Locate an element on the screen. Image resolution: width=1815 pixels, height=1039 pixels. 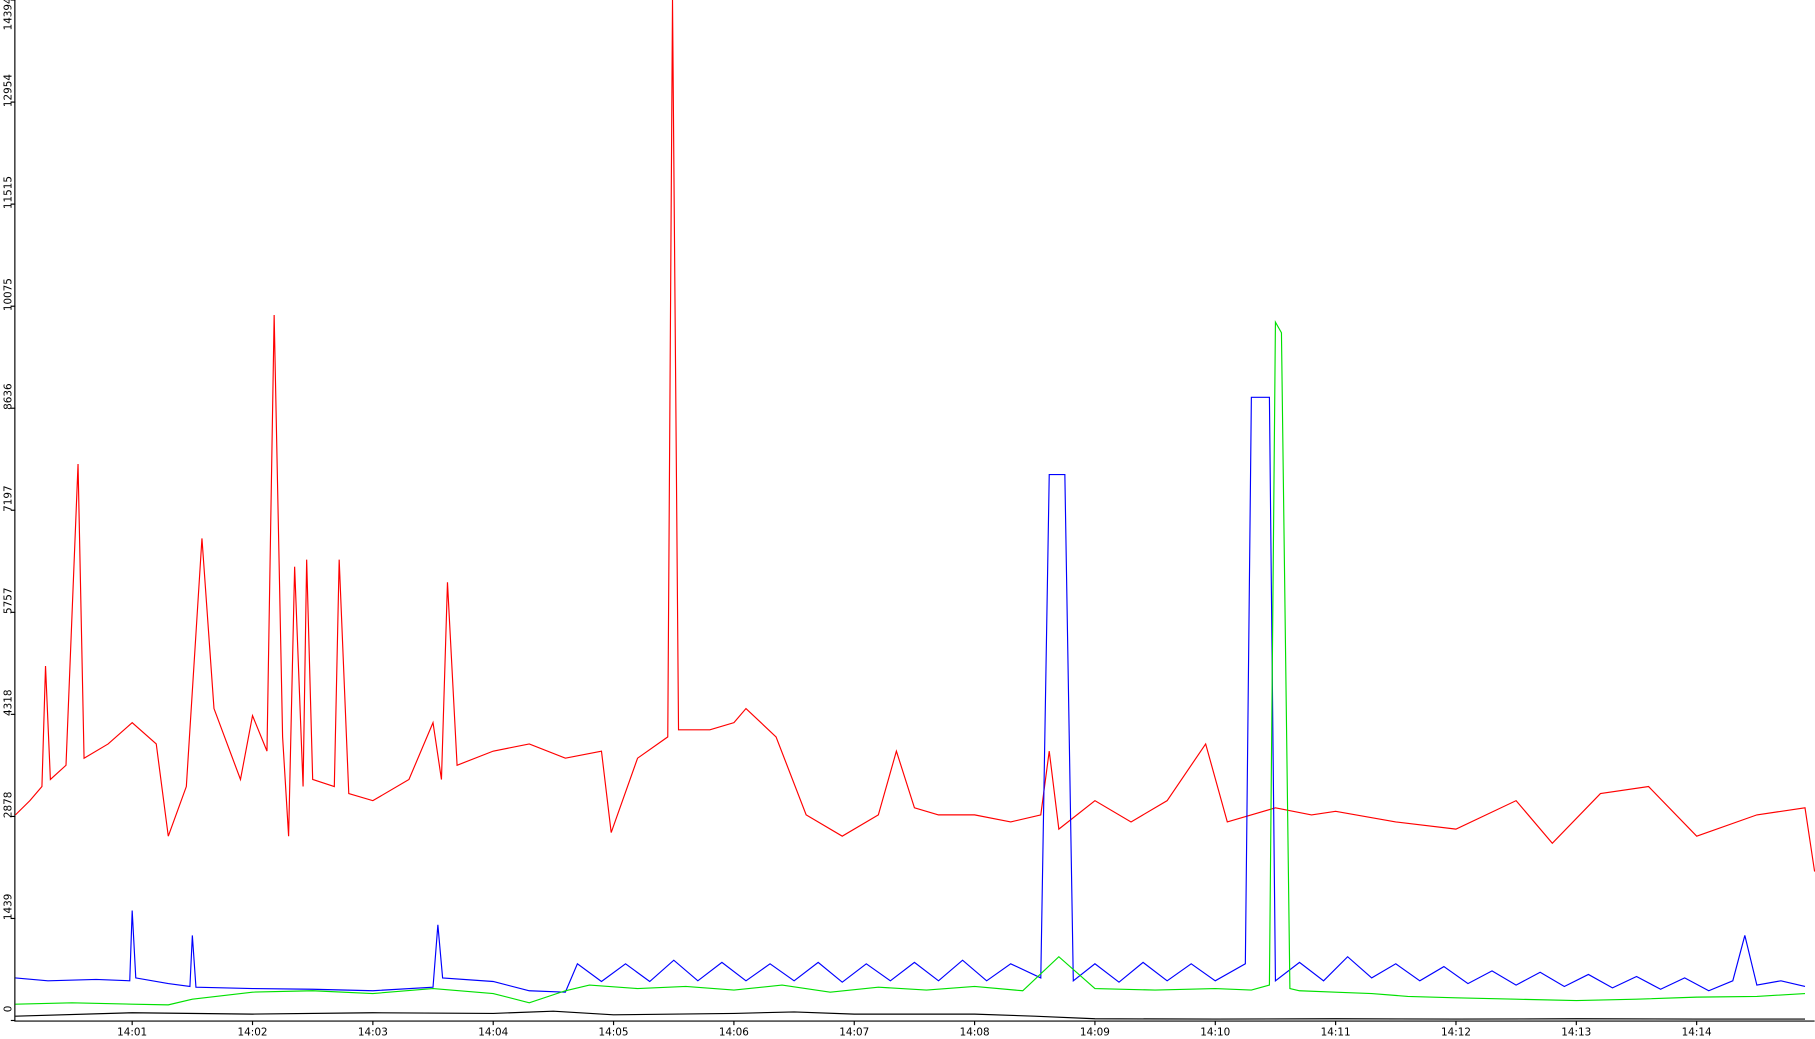
x-tick-label: 14:14 is located at coordinates (1697, 1033).